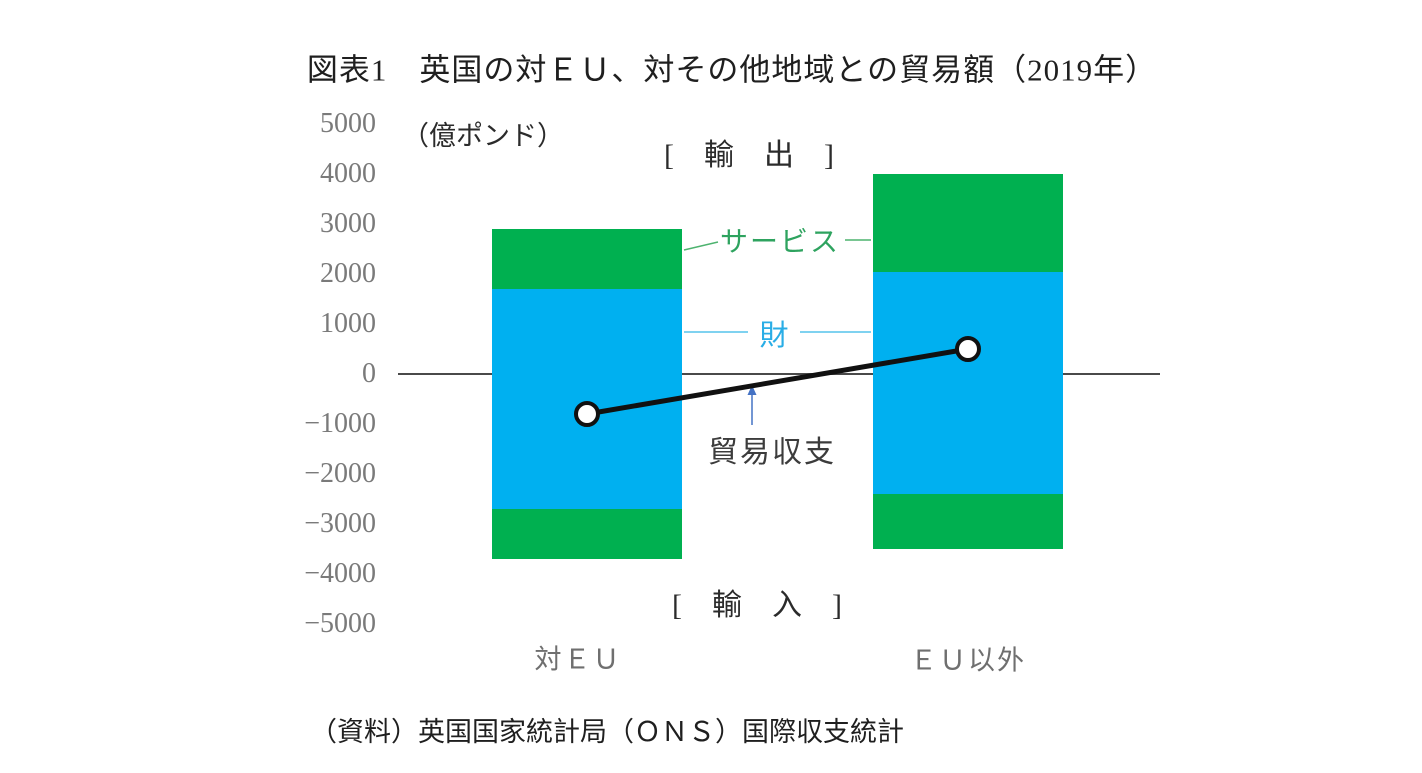  Describe the element at coordinates (369, 373) in the screenshot. I see `y-tick-label: 0` at that location.